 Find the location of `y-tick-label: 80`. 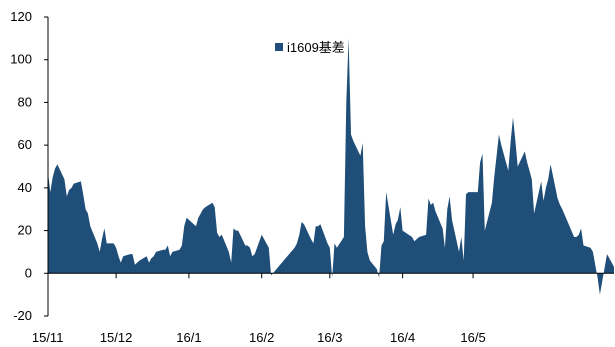

y-tick-label: 80 is located at coordinates (25, 101).